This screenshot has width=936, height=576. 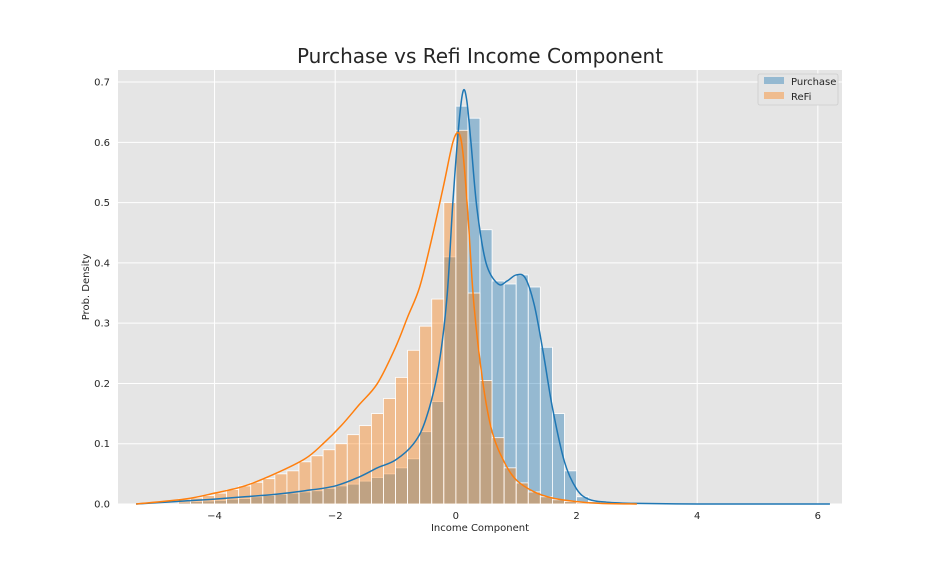 What do you see at coordinates (576, 516) in the screenshot?
I see `x-tick-label: 2` at bounding box center [576, 516].